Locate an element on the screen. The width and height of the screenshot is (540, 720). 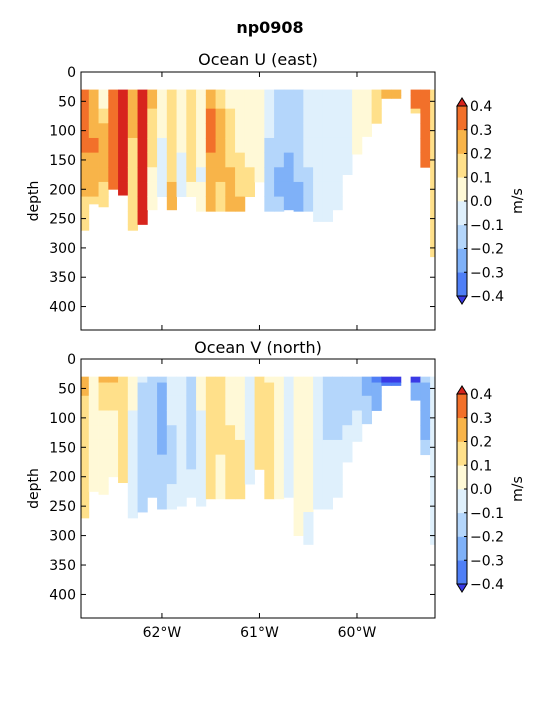
colorbar-label: m/s is located at coordinates (518, 201).